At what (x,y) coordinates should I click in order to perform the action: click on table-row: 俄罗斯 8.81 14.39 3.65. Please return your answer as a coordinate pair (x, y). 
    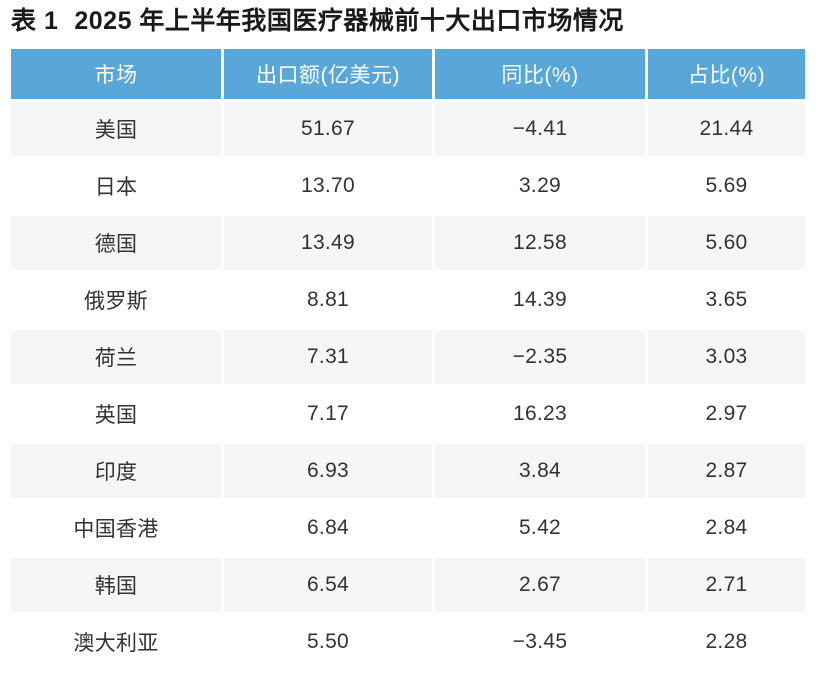
    Looking at the image, I should click on (408, 300).